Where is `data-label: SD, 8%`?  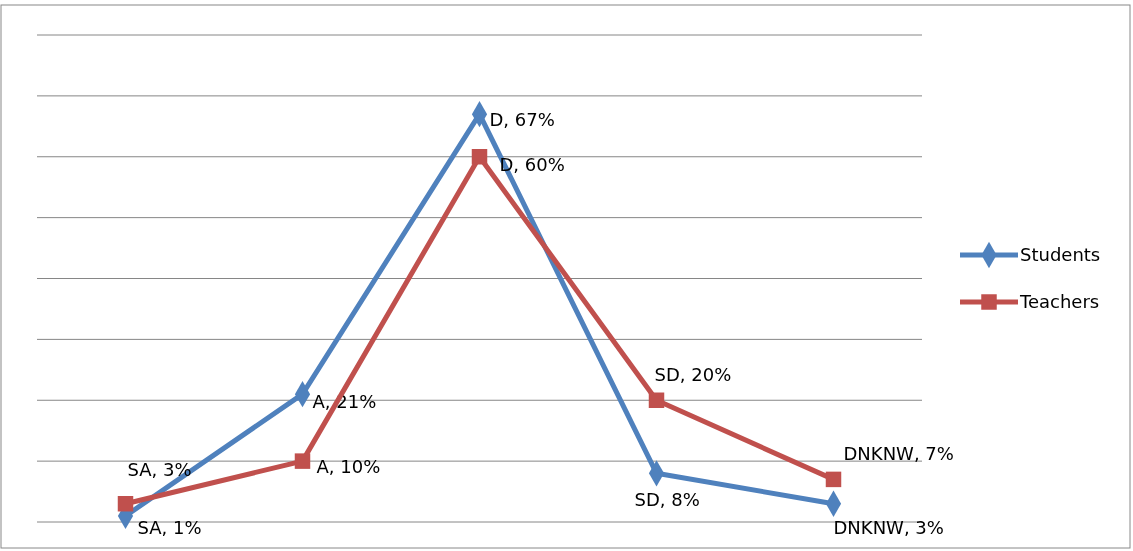 data-label: SD, 8% is located at coordinates (667, 499).